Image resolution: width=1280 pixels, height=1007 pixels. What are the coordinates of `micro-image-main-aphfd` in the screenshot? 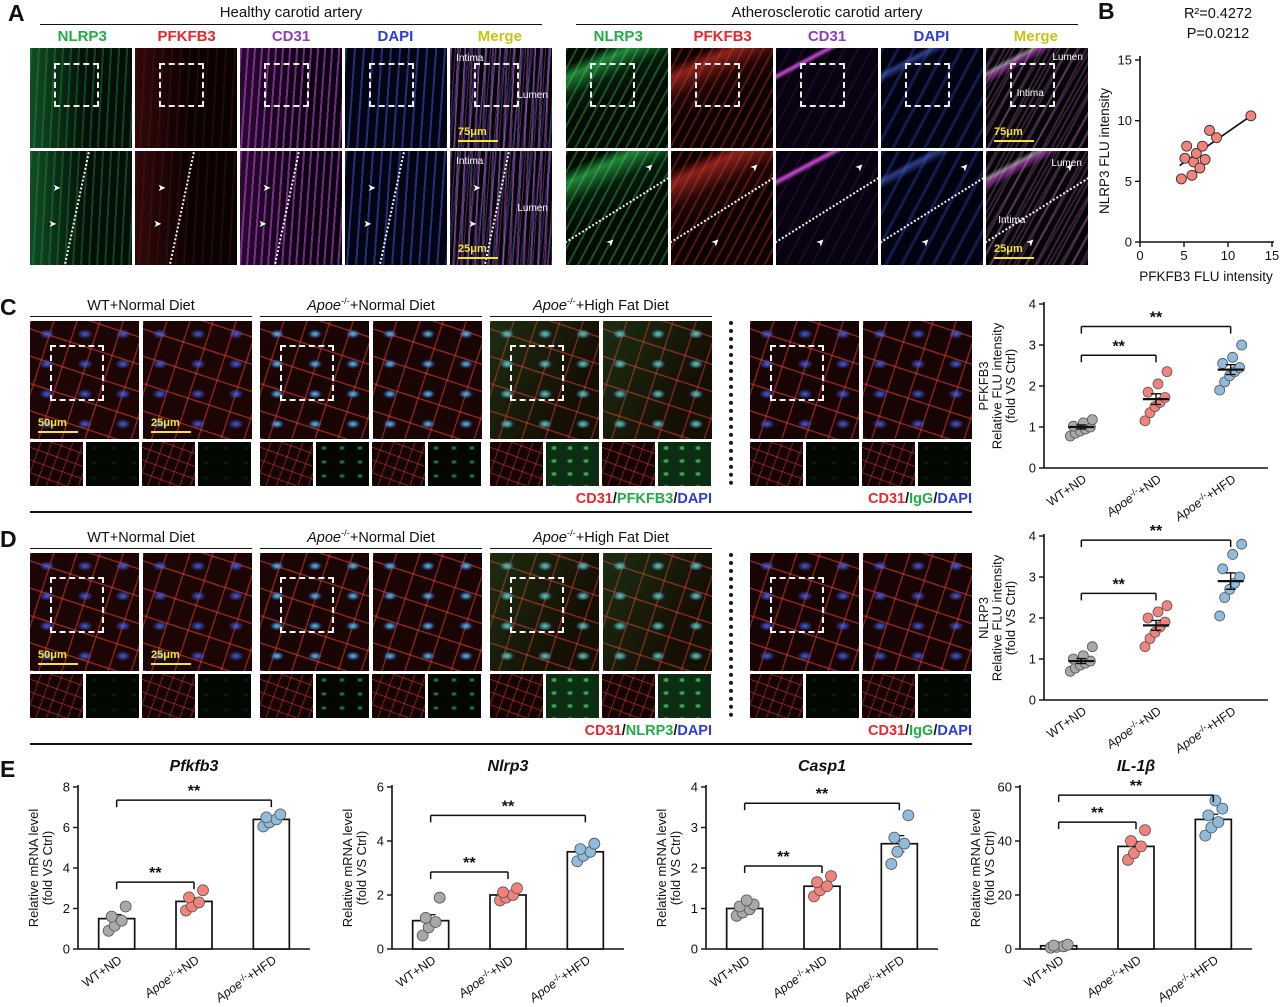 It's located at (544, 380).